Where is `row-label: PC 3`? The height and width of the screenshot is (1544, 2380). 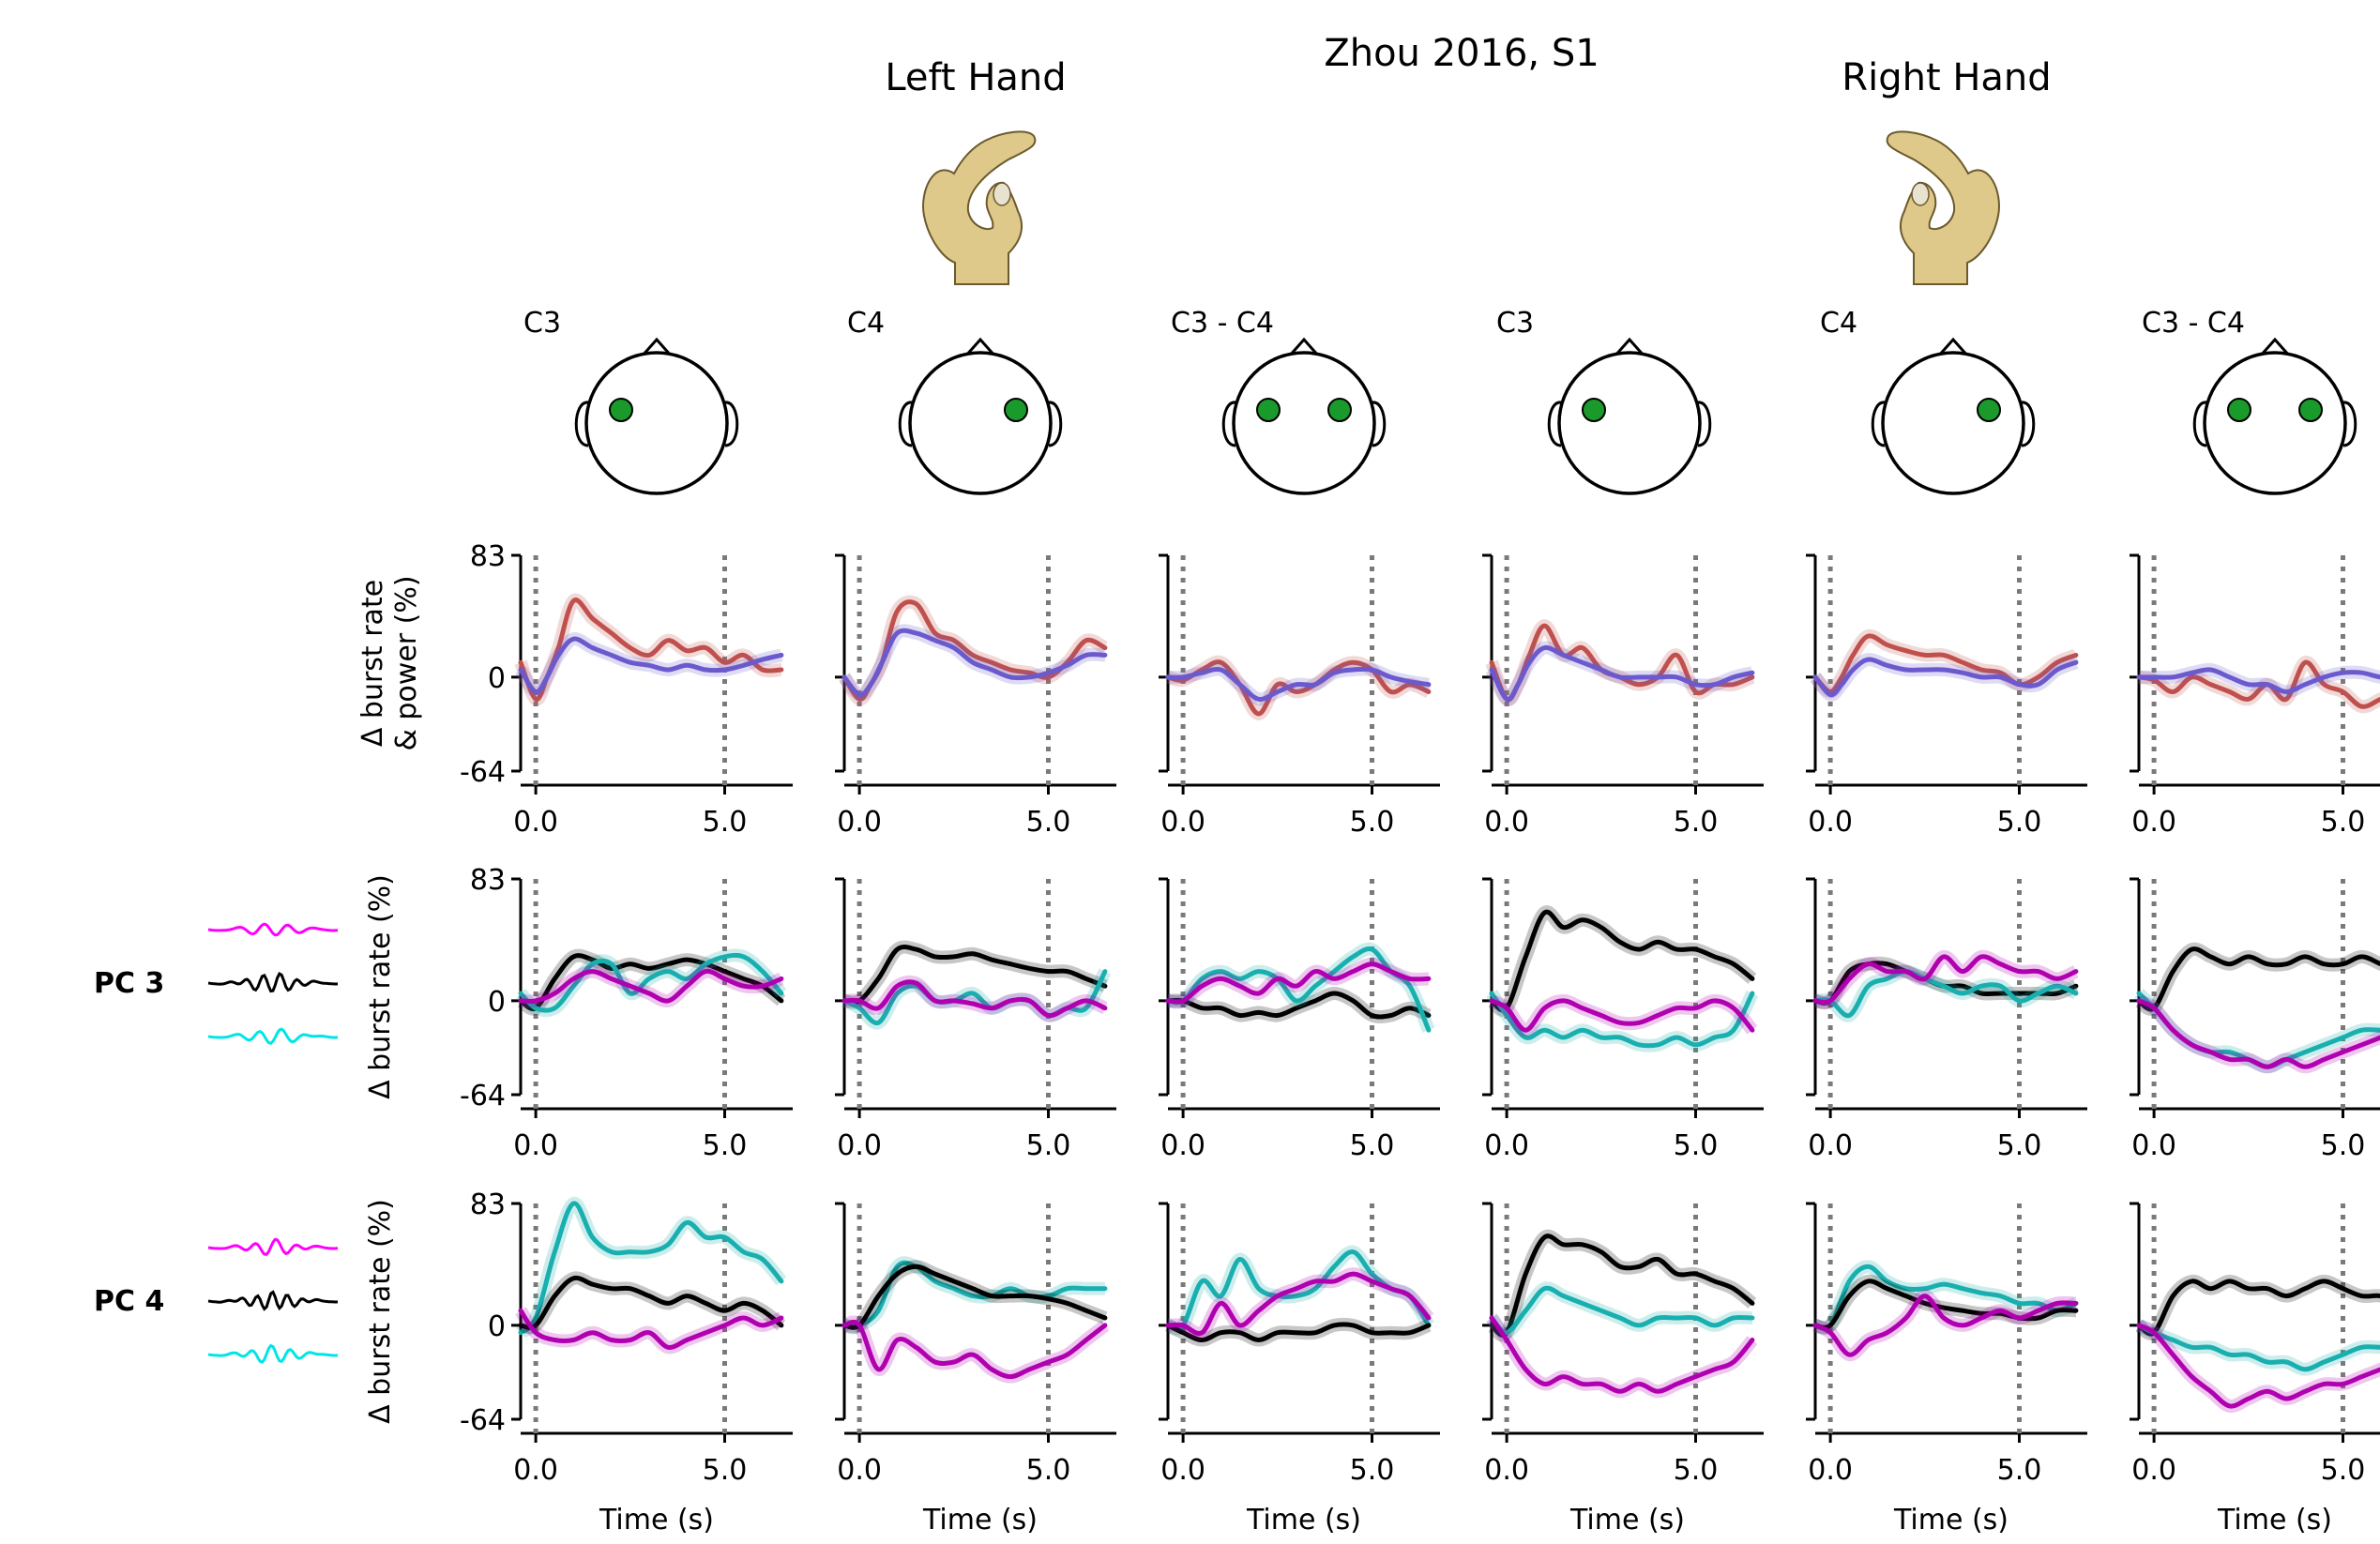 row-label: PC 3 is located at coordinates (129, 983).